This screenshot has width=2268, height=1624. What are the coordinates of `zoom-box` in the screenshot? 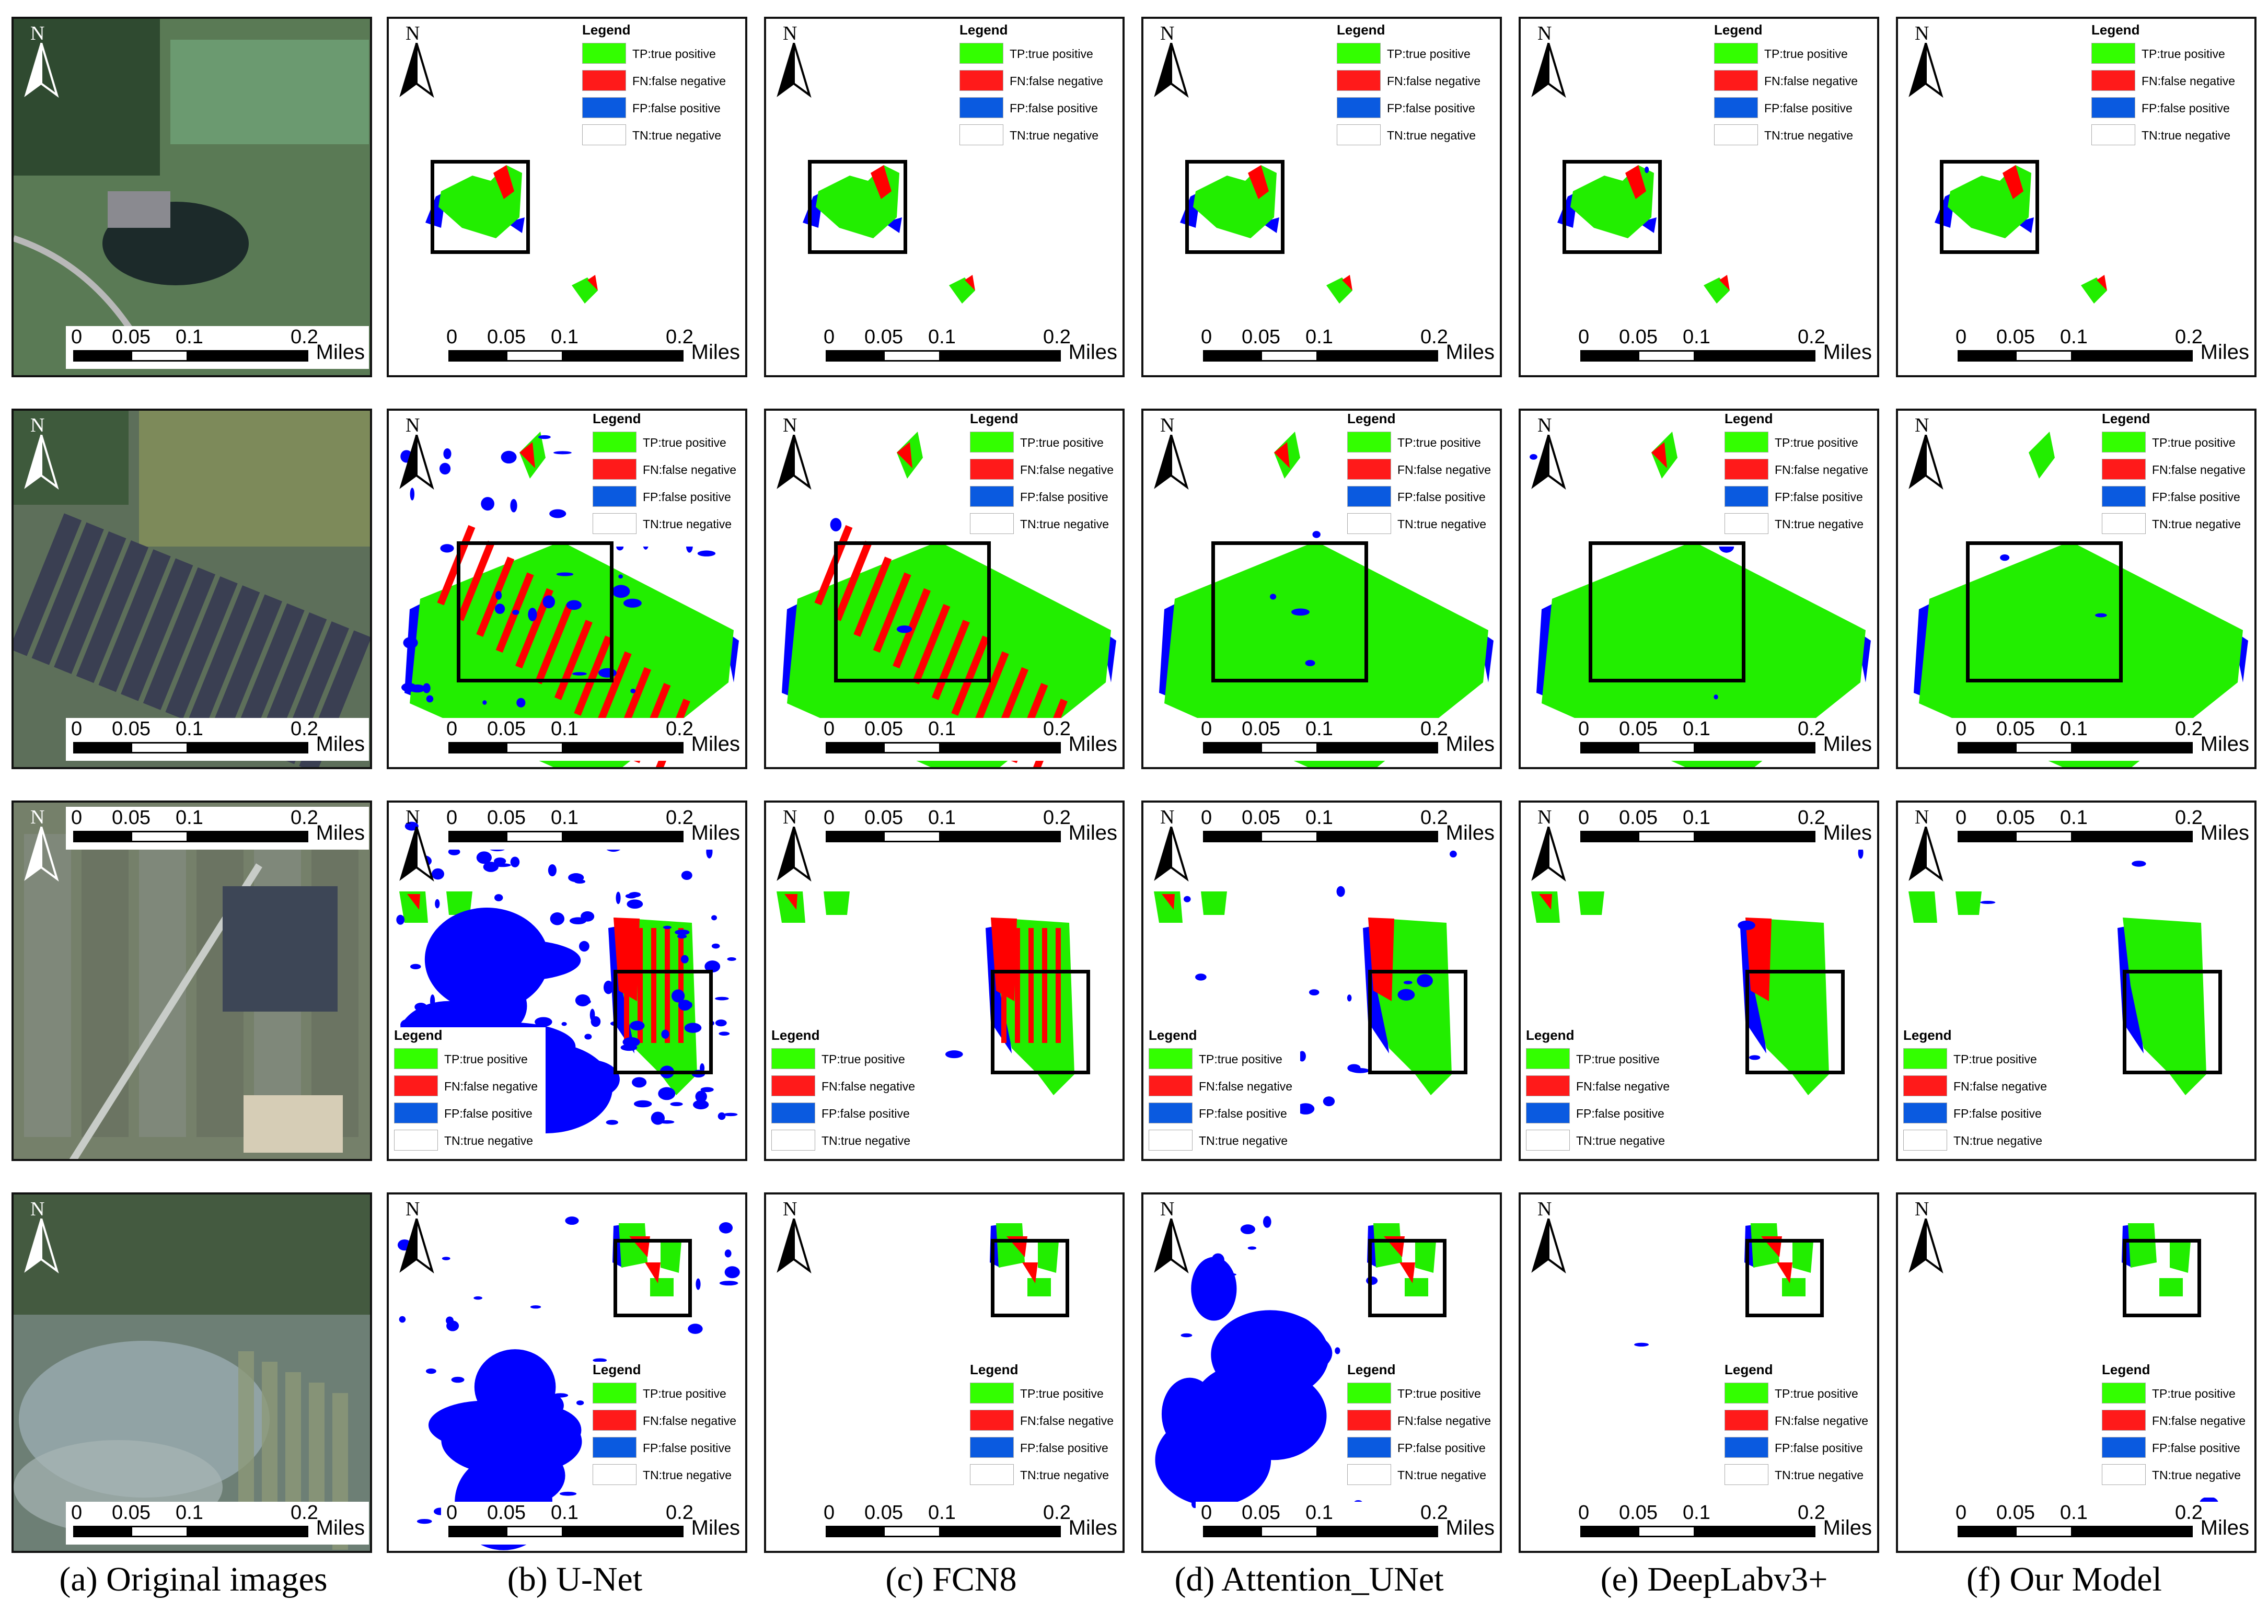 It's located at (1407, 1278).